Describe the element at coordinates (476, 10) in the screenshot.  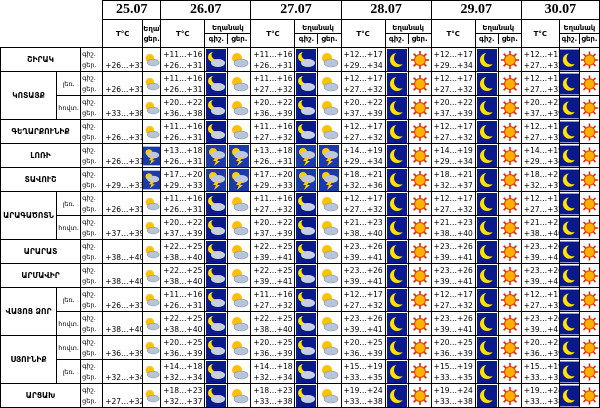
I see `date-header: 29.07` at that location.